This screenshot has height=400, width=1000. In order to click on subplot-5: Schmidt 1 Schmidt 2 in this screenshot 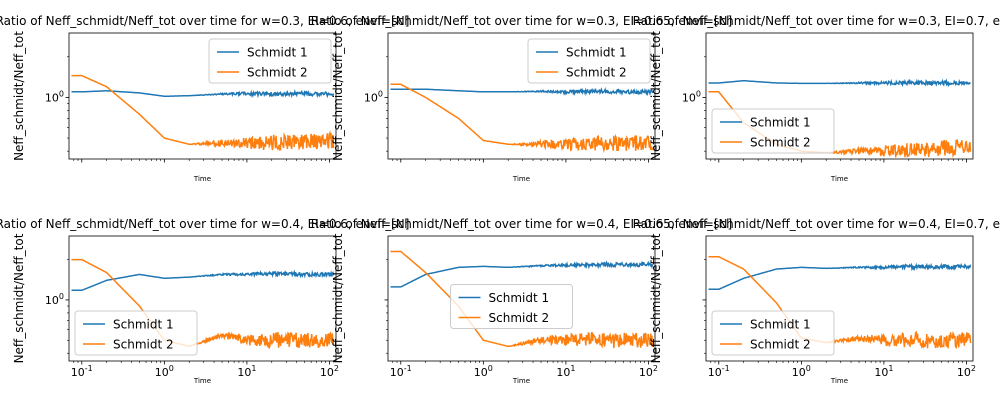, I will do `click(520, 300)`.